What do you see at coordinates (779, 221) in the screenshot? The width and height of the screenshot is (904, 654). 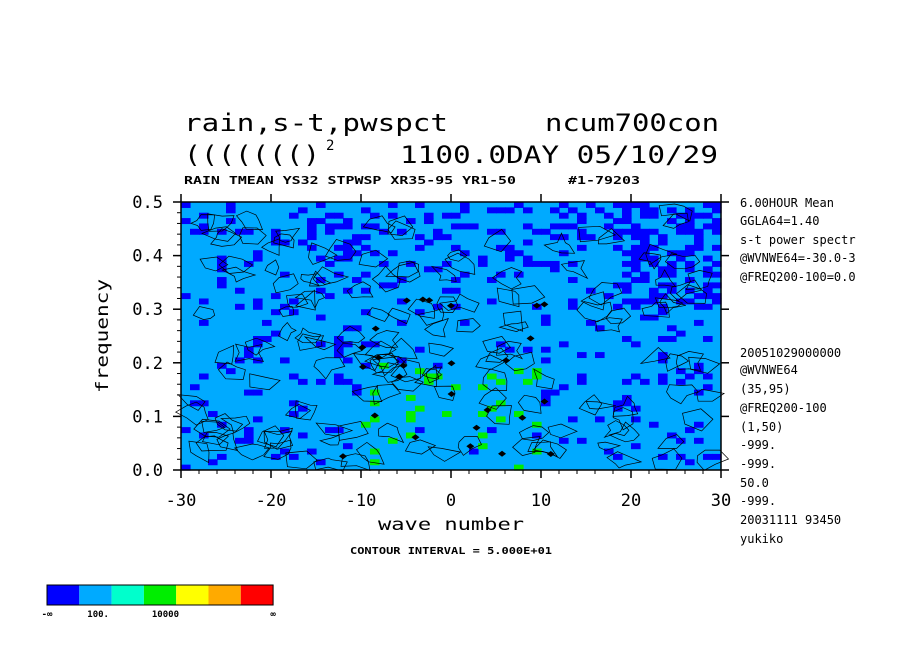 I see `info-line: GGLA64=1.40` at bounding box center [779, 221].